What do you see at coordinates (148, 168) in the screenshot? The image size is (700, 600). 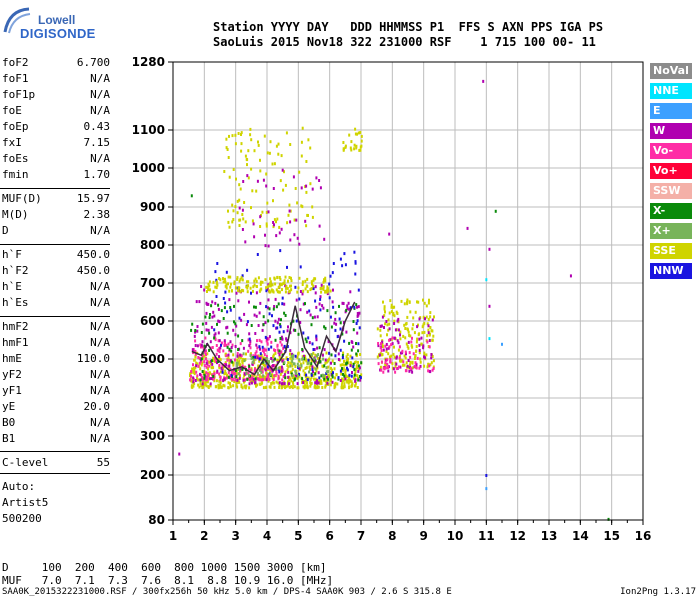 I see `y-tick-label: 1000` at bounding box center [148, 168].